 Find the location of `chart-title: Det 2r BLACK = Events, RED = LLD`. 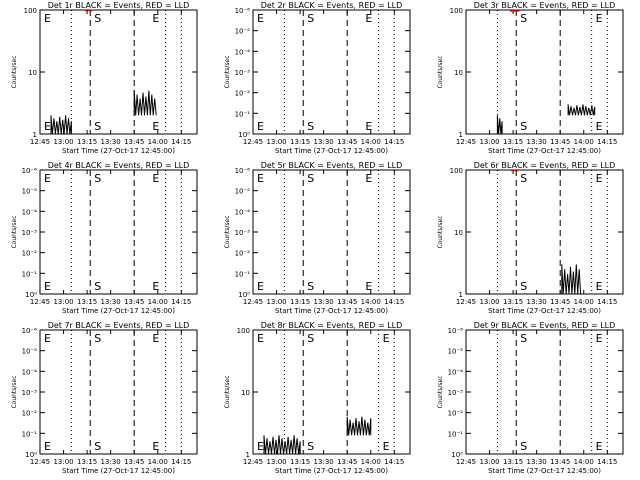

chart-title: Det 2r BLACK = Events, RED = LLD is located at coordinates (332, 5).